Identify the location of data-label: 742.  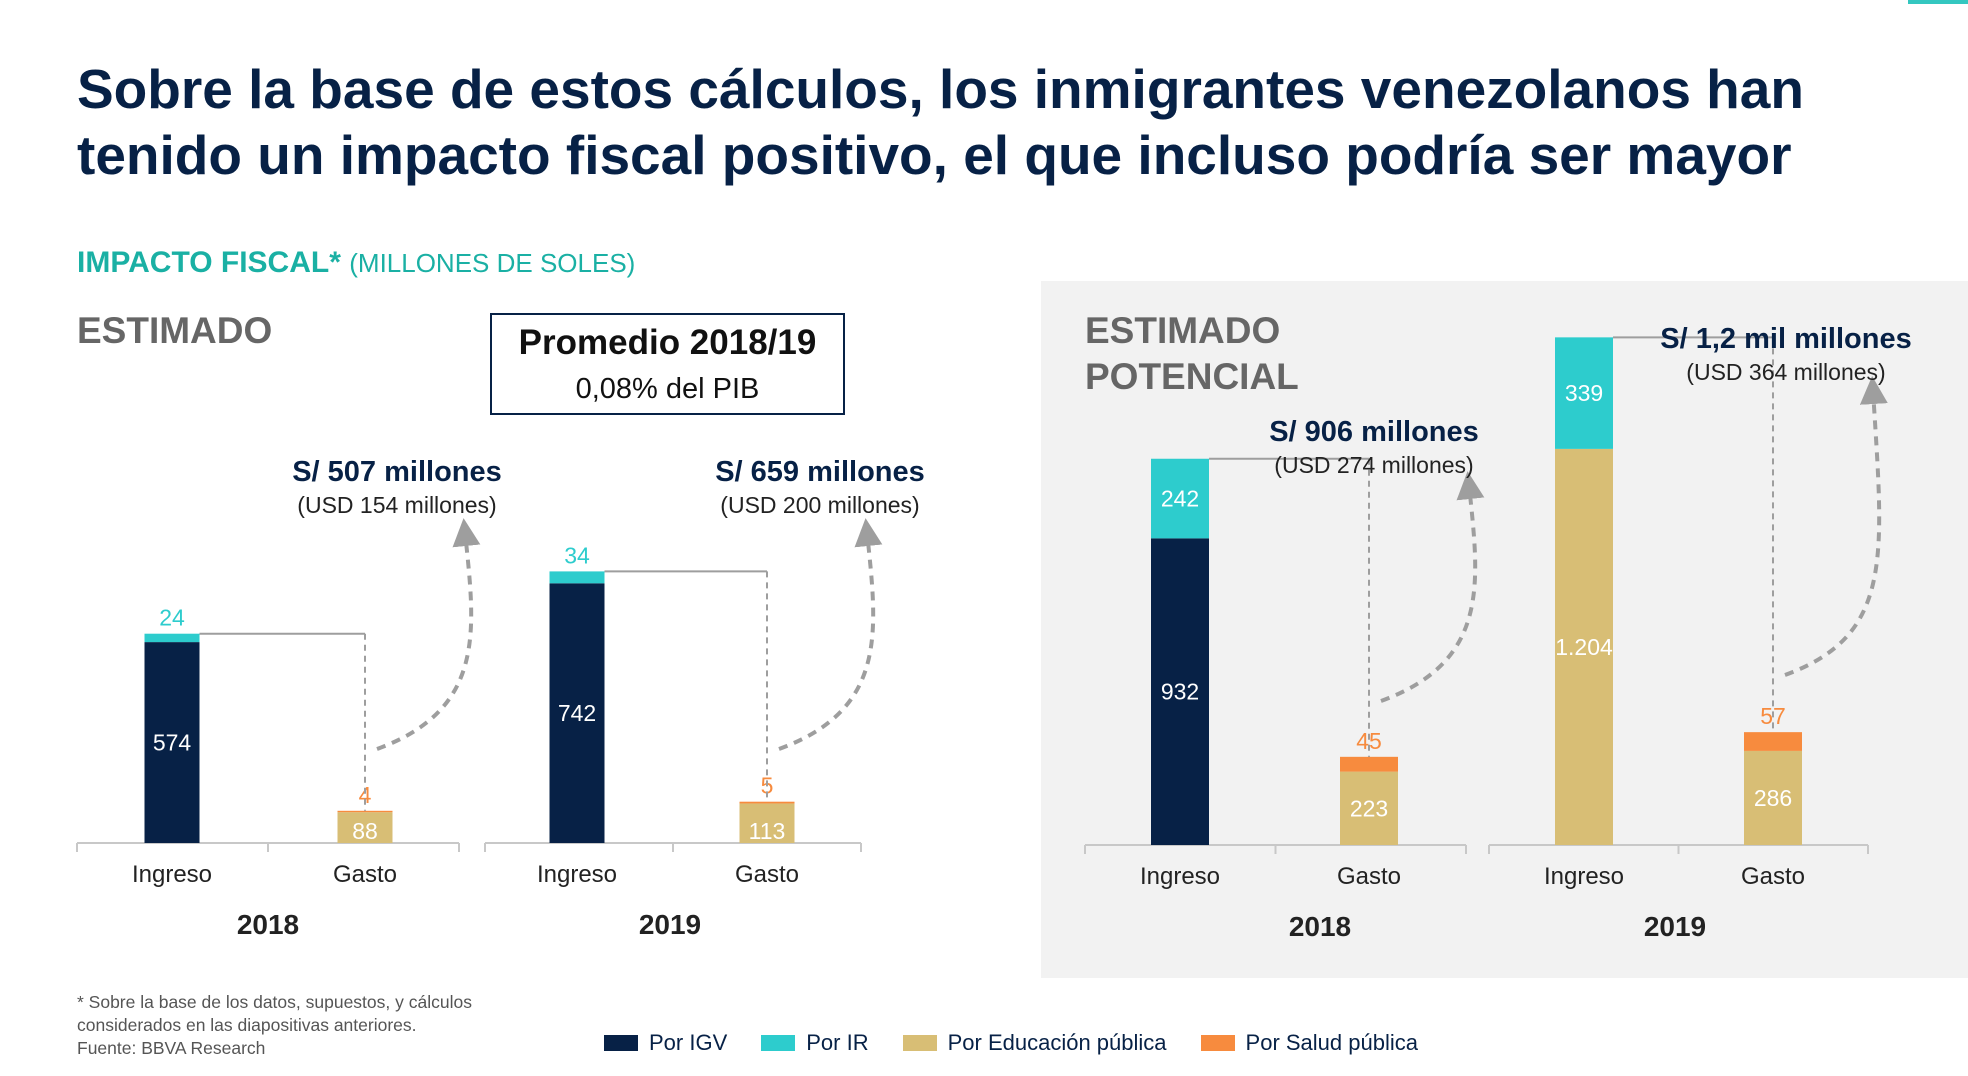
(577, 713).